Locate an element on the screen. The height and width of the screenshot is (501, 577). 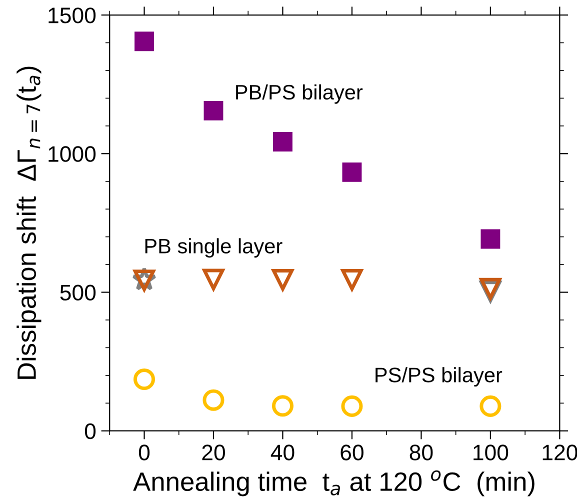
x-tick-label: 100 is located at coordinates (491, 452).